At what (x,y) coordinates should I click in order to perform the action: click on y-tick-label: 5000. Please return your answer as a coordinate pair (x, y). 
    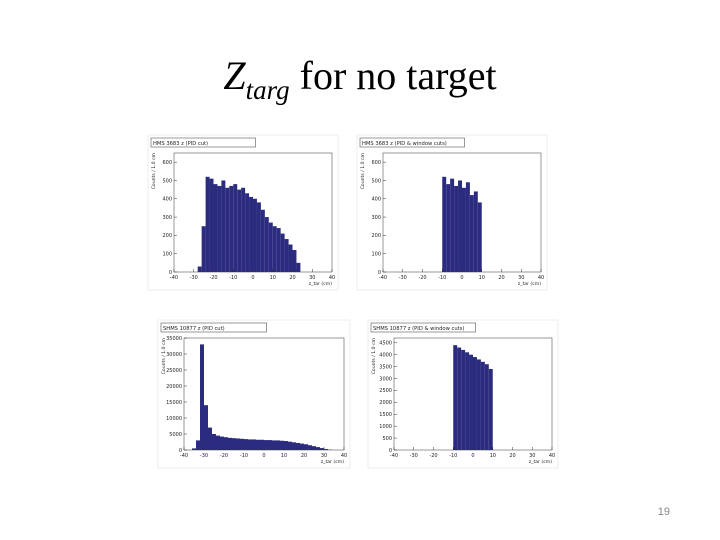
    Looking at the image, I should click on (175, 435).